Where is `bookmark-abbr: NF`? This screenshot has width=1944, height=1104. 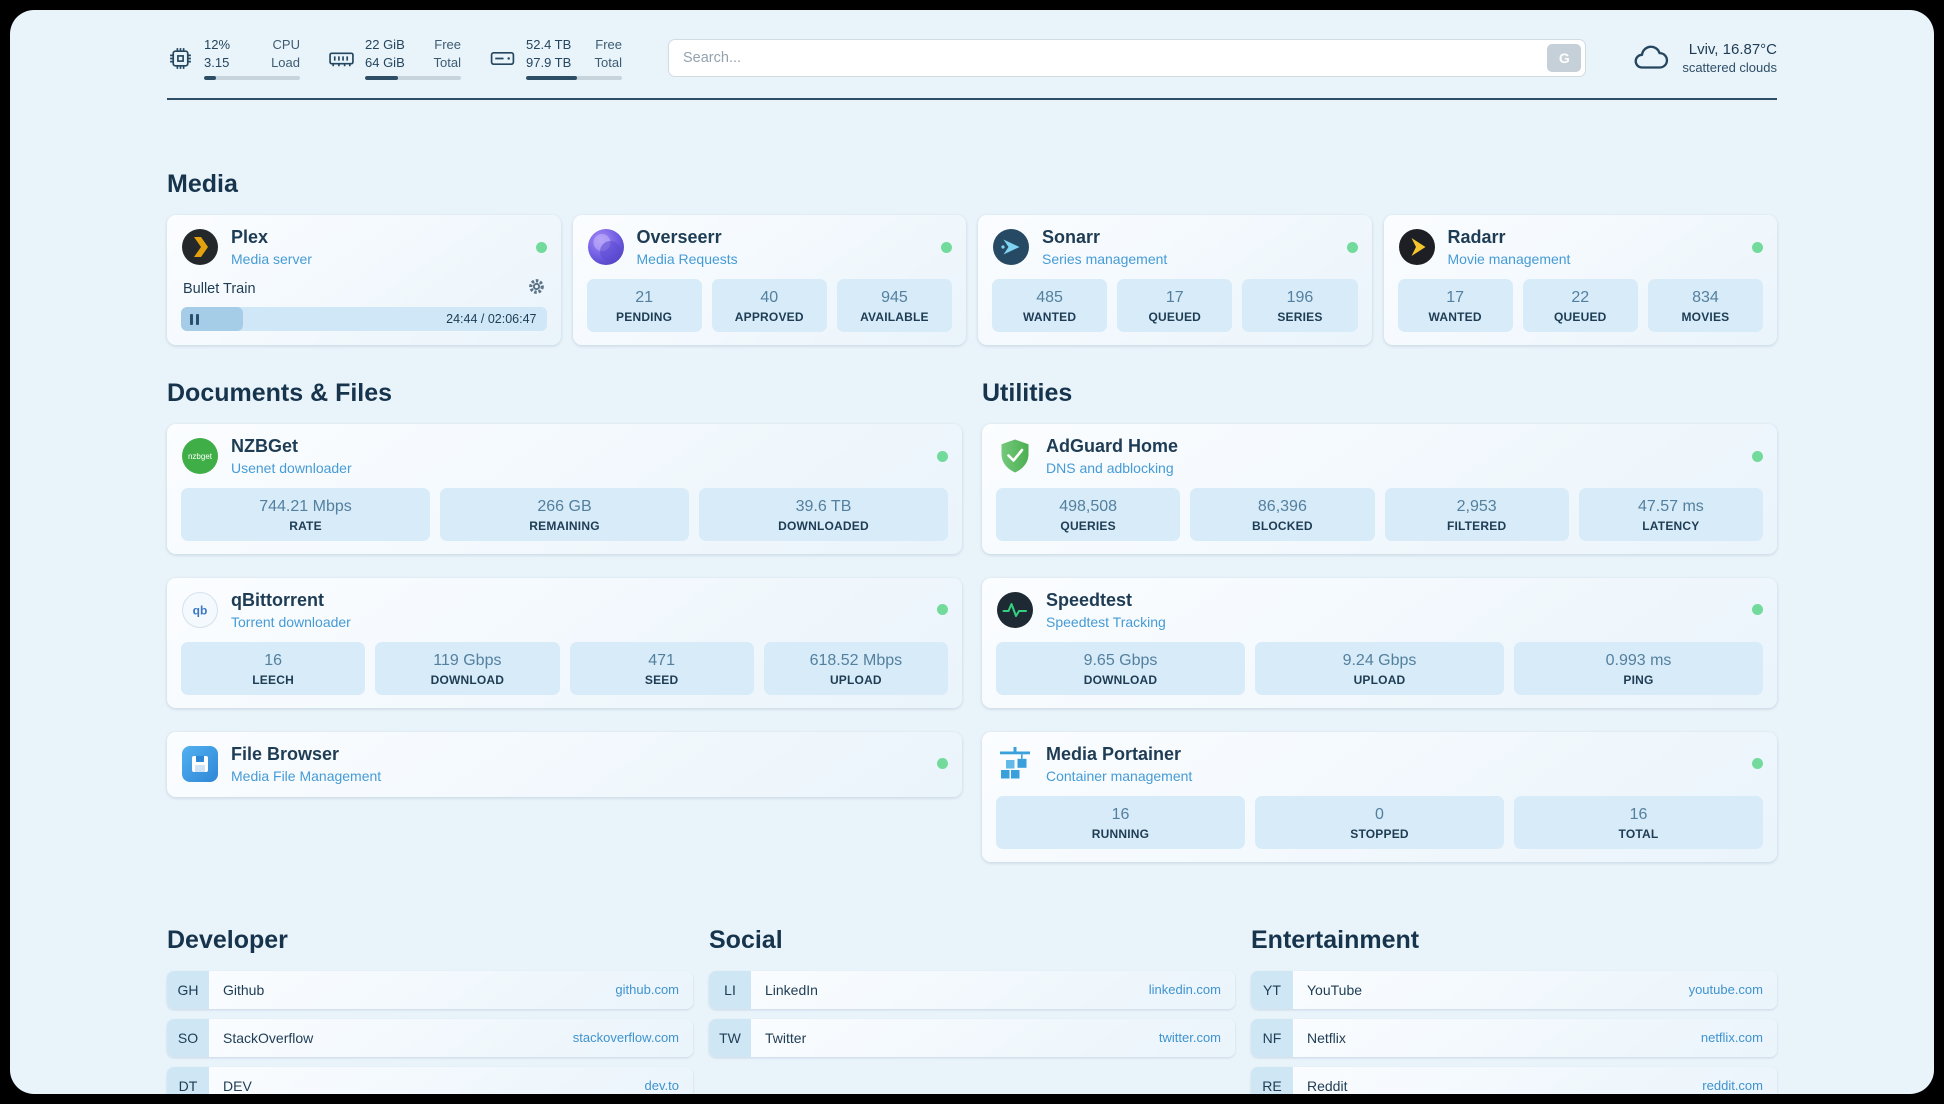 bookmark-abbr: NF is located at coordinates (1272, 1037).